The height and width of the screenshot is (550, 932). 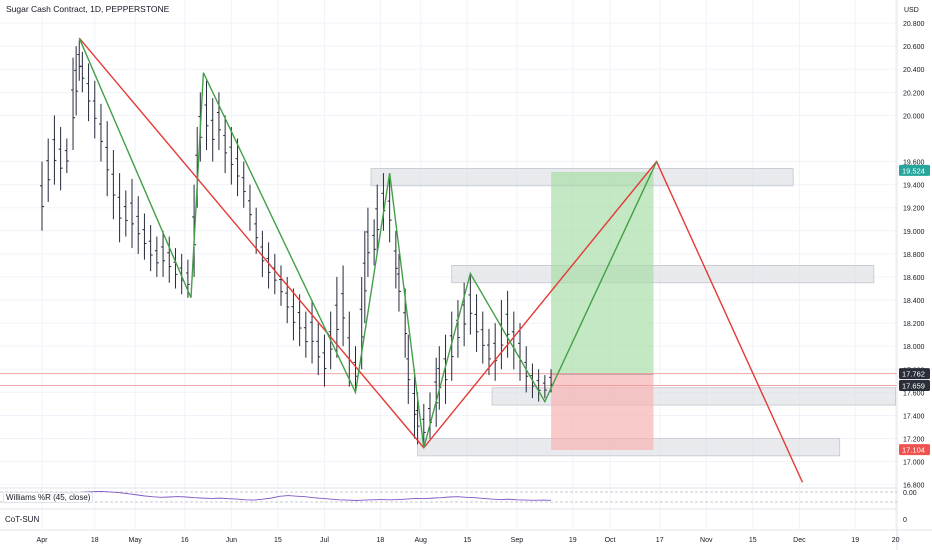 I want to click on time-tick-label: Jun, so click(x=231, y=540).